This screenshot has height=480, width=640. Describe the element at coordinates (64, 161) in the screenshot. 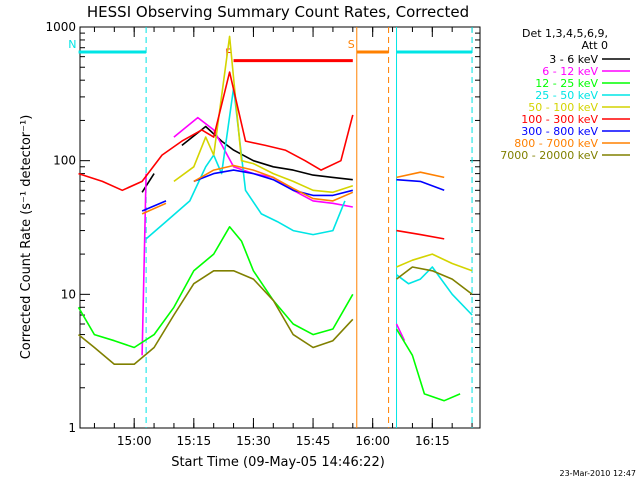

I see `y-tick-label: 100` at that location.